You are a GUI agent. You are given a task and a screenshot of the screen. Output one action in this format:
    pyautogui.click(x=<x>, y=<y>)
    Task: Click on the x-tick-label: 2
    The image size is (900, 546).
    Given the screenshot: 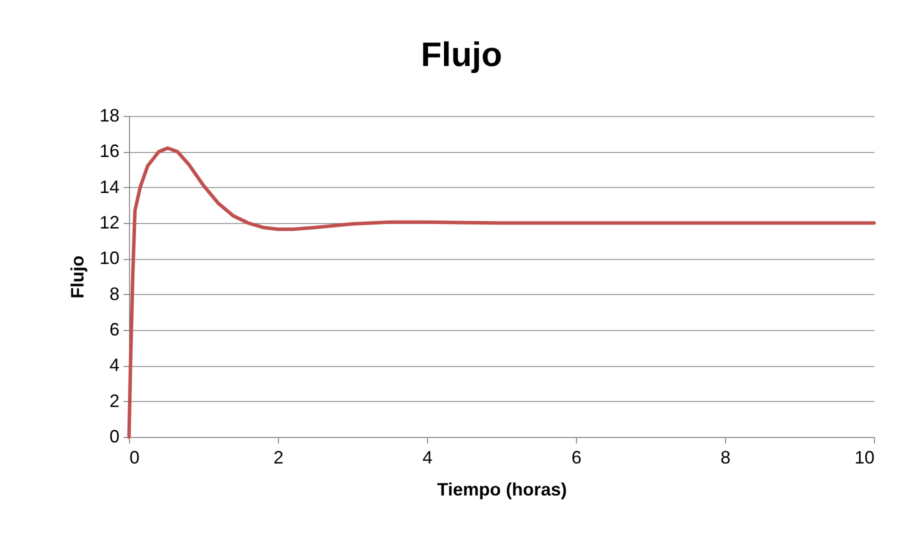 What is the action you would take?
    pyautogui.click(x=278, y=458)
    